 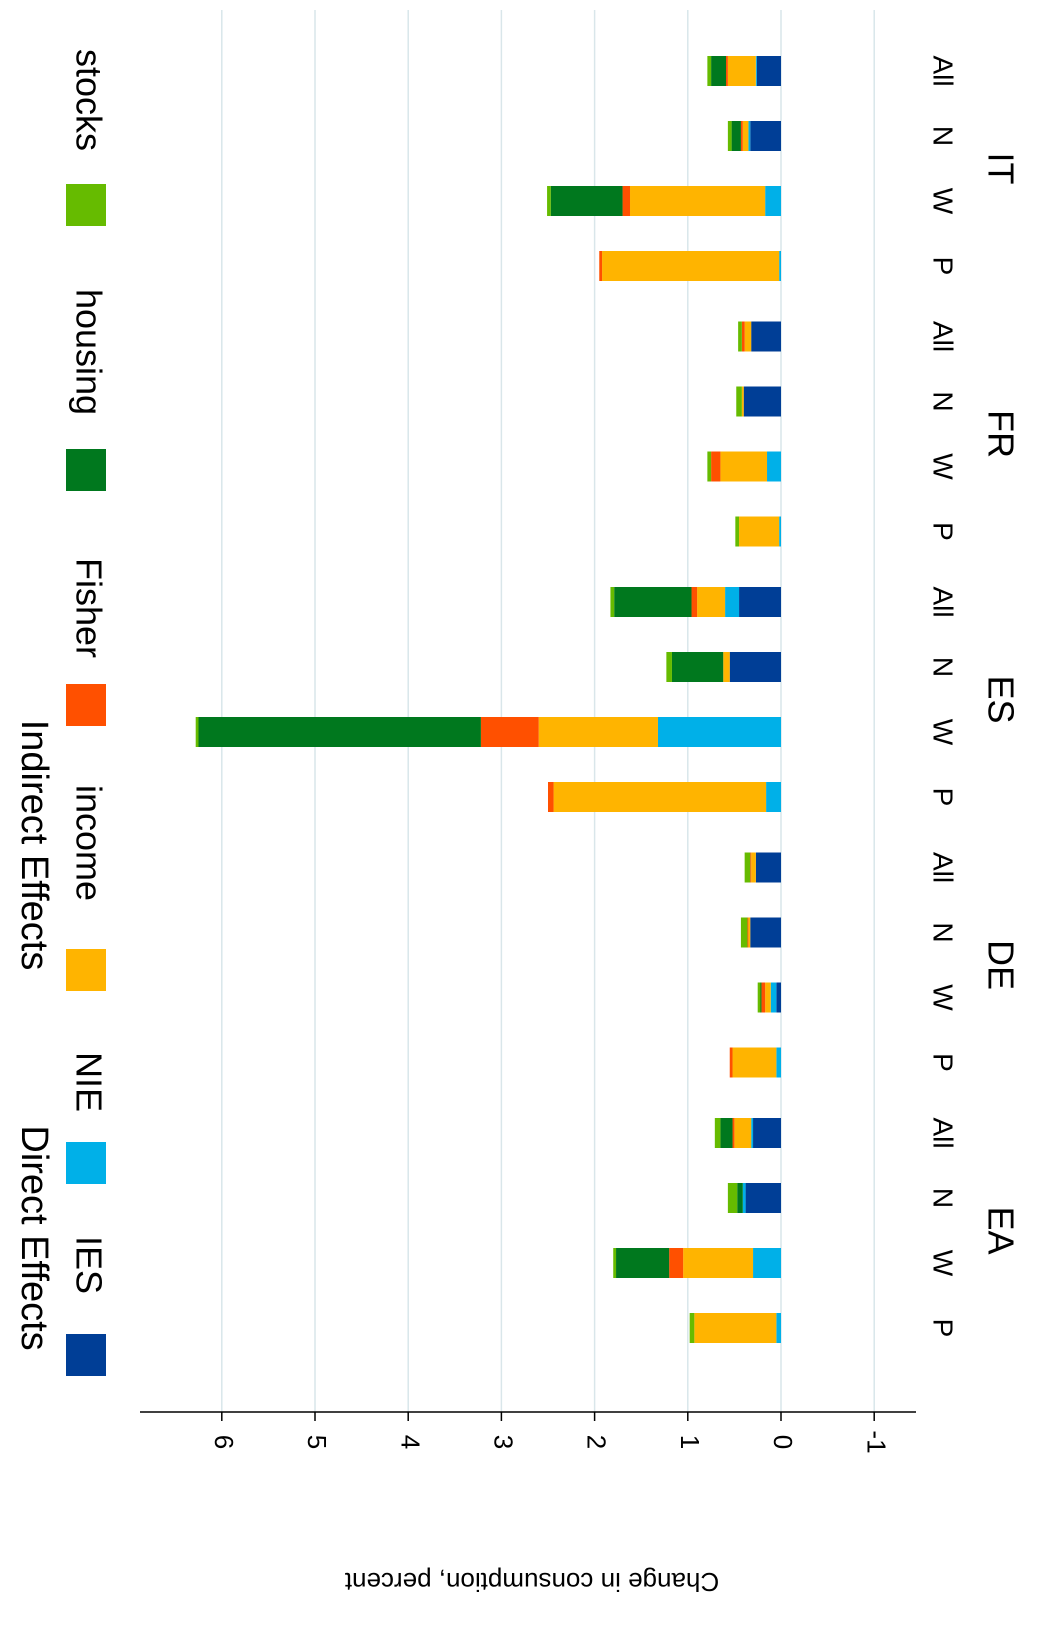 I want to click on bar-segment-ea-all-housing, so click(x=726, y=1133).